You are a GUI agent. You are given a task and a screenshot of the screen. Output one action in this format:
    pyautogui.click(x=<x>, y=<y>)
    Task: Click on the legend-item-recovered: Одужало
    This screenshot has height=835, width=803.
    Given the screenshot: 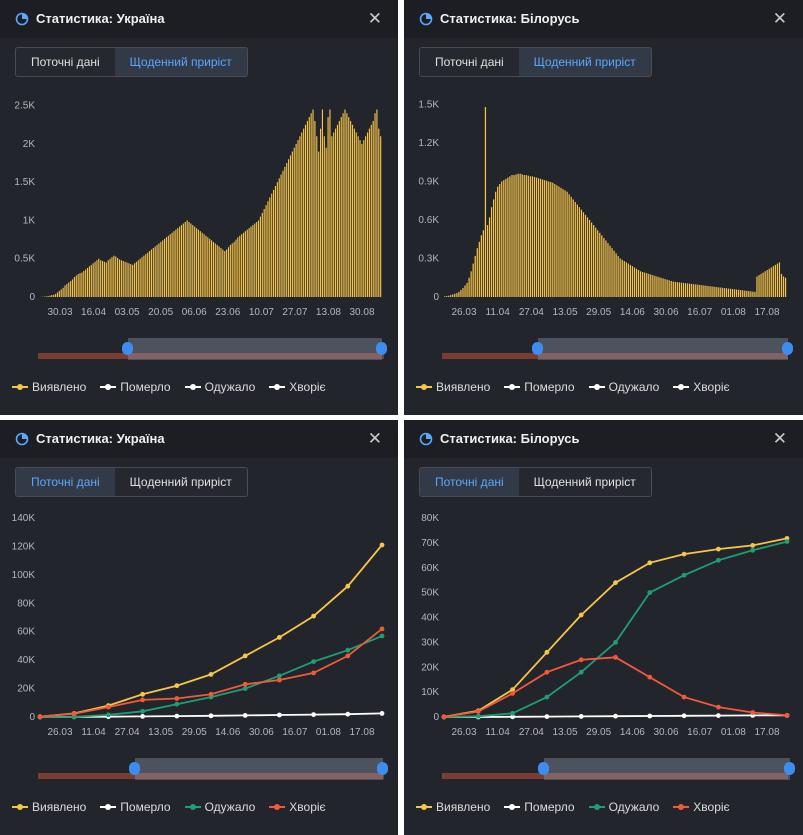 What is the action you would take?
    pyautogui.click(x=219, y=387)
    